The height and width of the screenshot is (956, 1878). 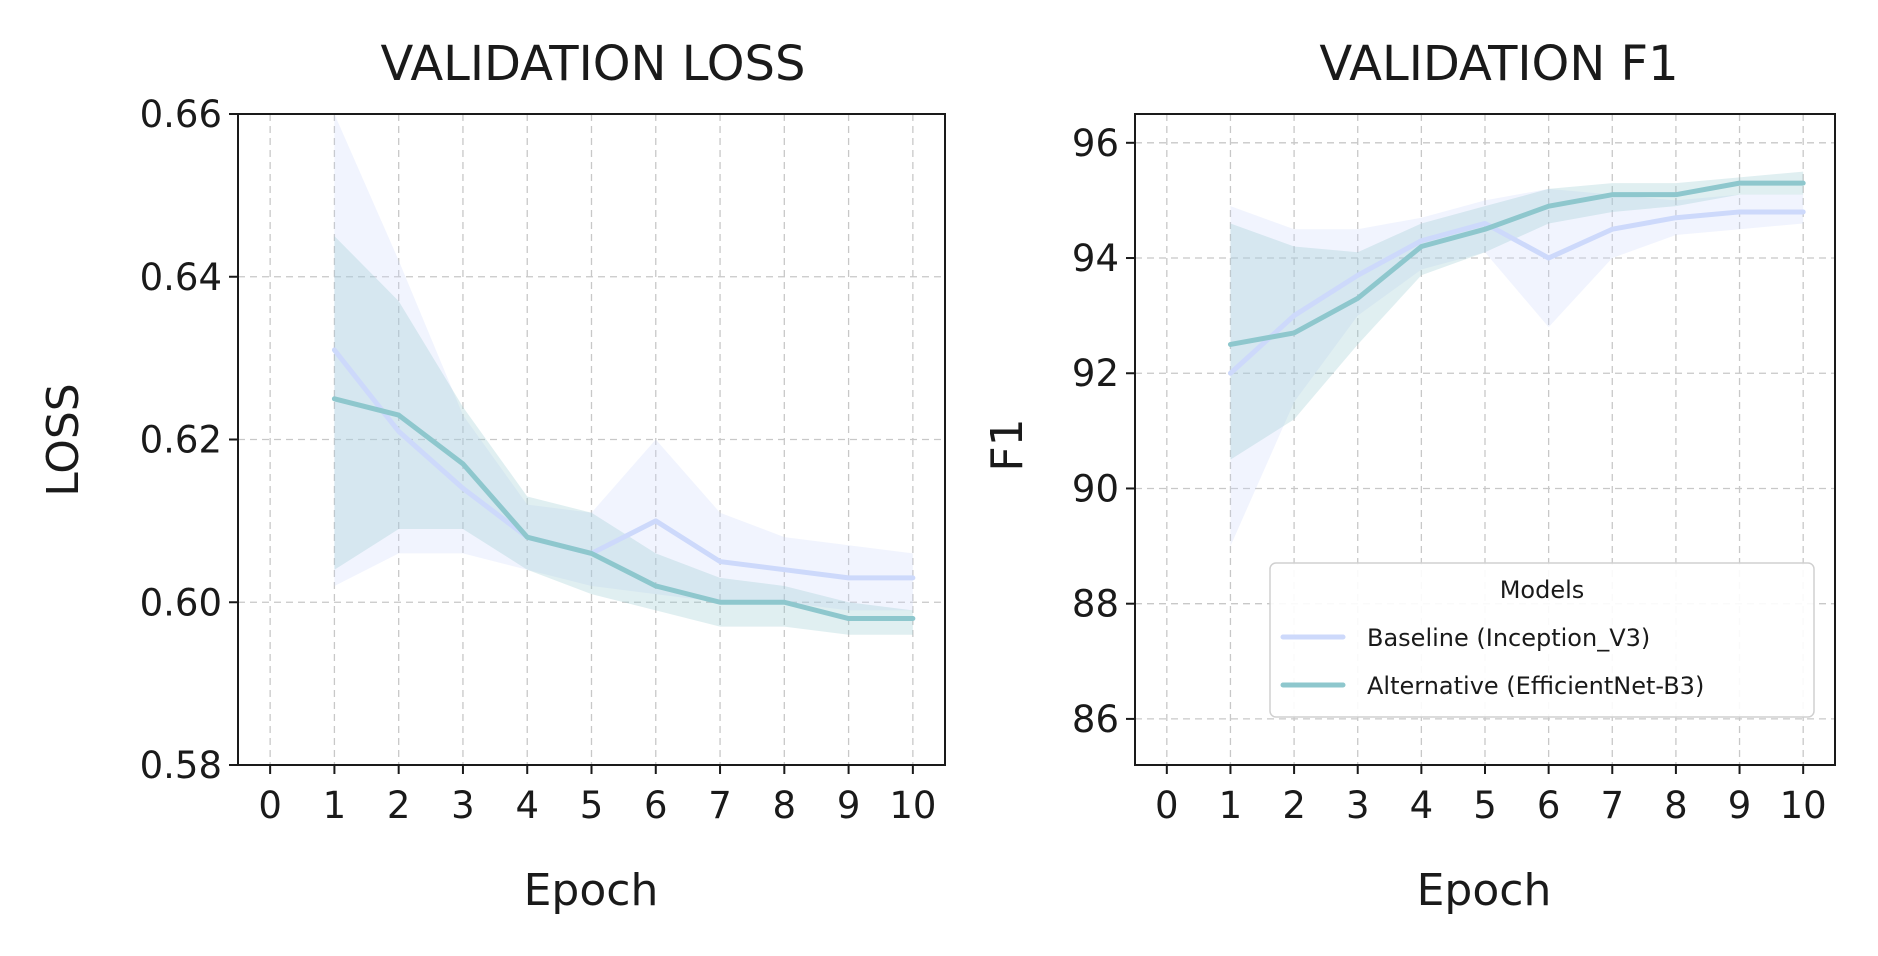 What do you see at coordinates (1007, 444) in the screenshot?
I see `y-axis-label: F1` at bounding box center [1007, 444].